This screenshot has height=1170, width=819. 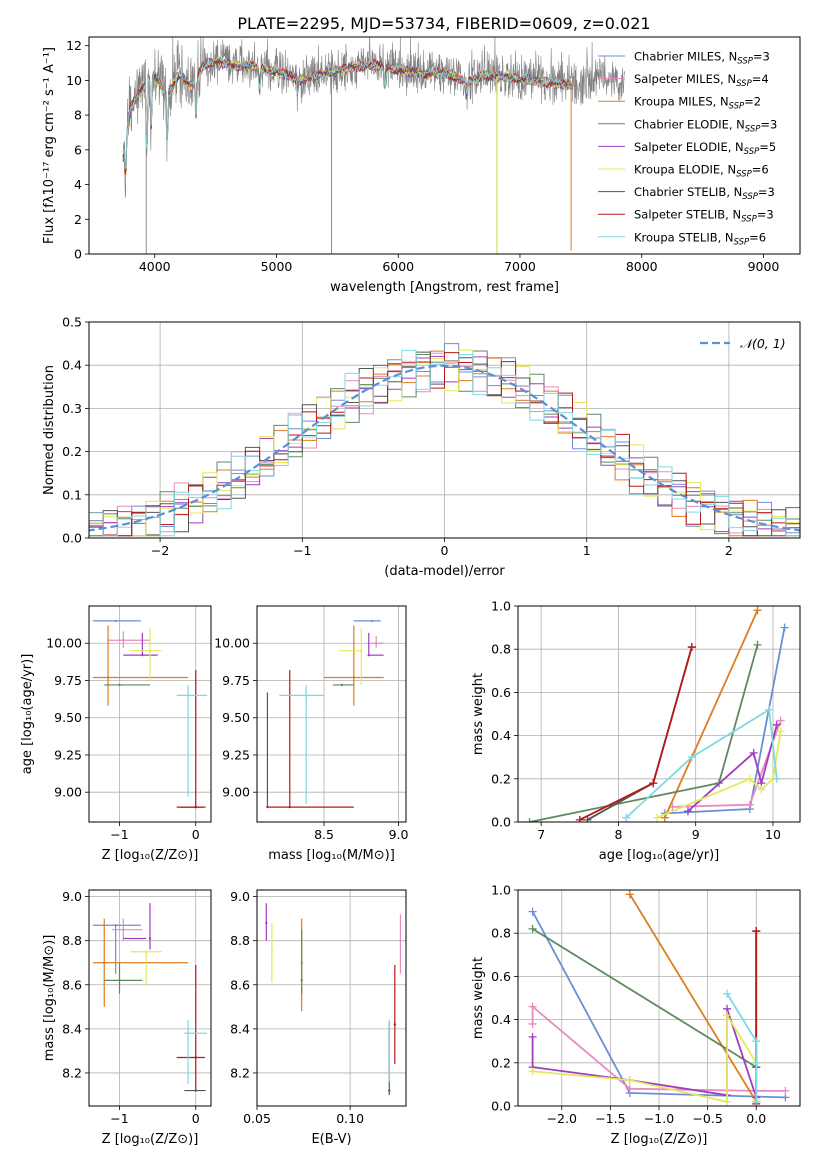 What do you see at coordinates (704, 216) in the screenshot?
I see `legend-label: Salpeter STELIB, NSSP=3` at bounding box center [704, 216].